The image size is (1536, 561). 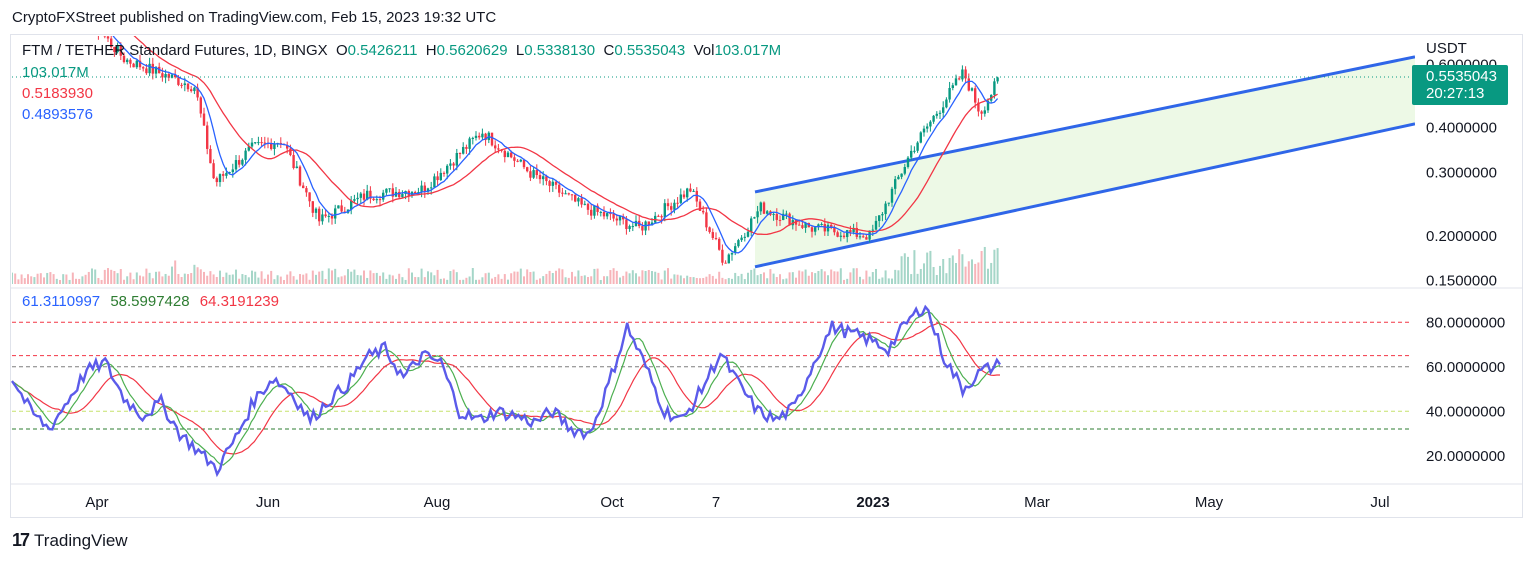 I want to click on tradingview-brand: TradingView, so click(x=81, y=540).